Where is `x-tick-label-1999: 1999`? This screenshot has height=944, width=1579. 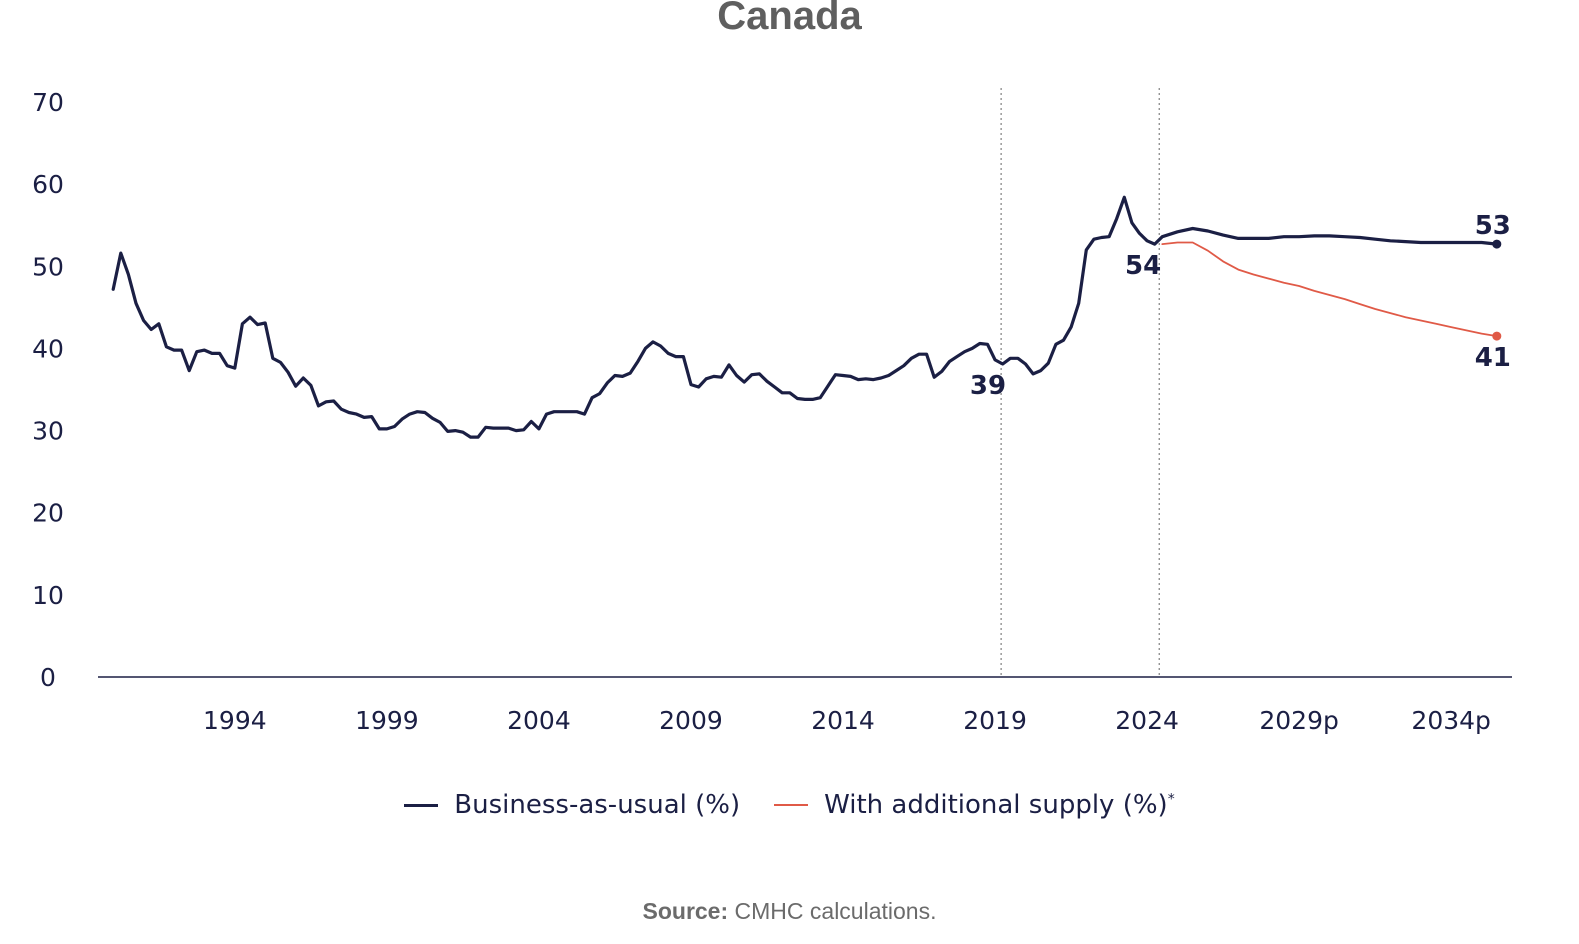 x-tick-label-1999: 1999 is located at coordinates (387, 720).